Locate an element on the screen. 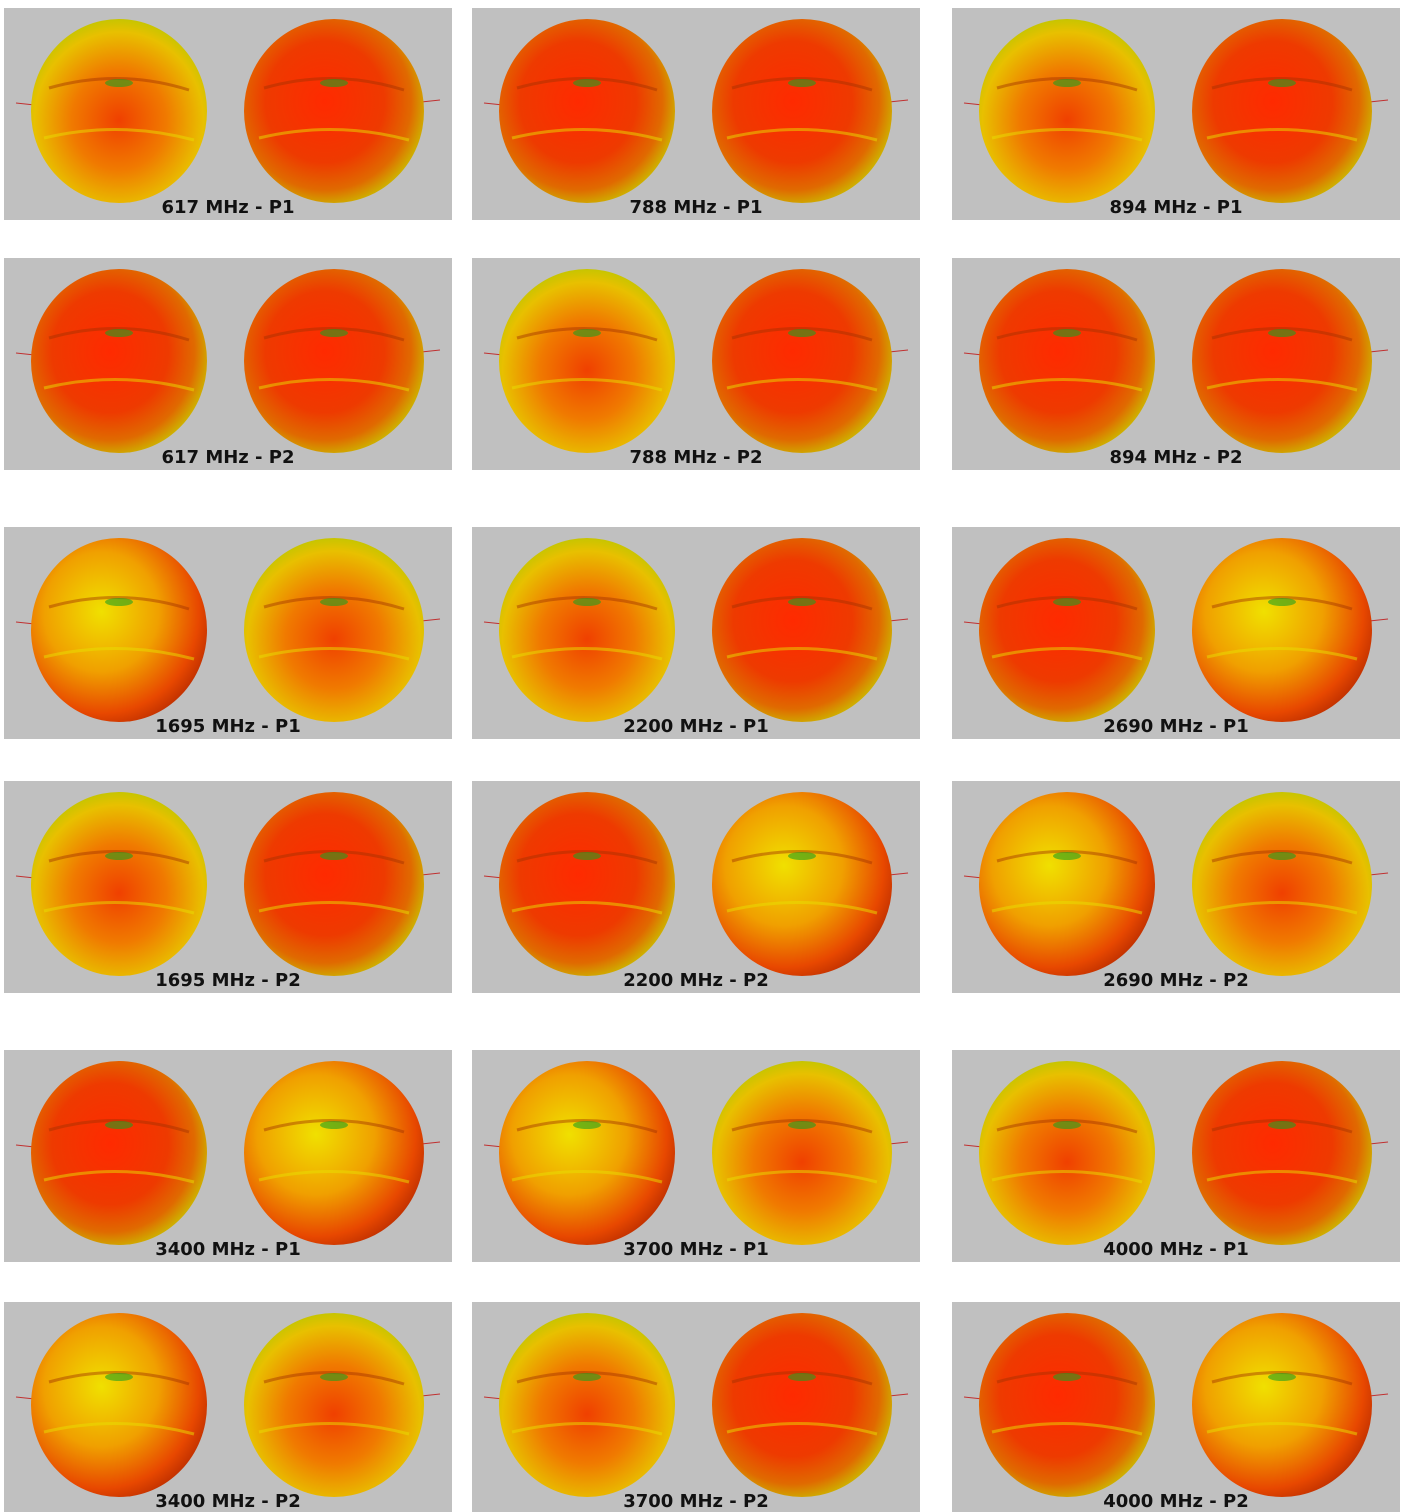 This screenshot has height=1512, width=1405. panel-label: 3400 MHz - P2 is located at coordinates (228, 1501).